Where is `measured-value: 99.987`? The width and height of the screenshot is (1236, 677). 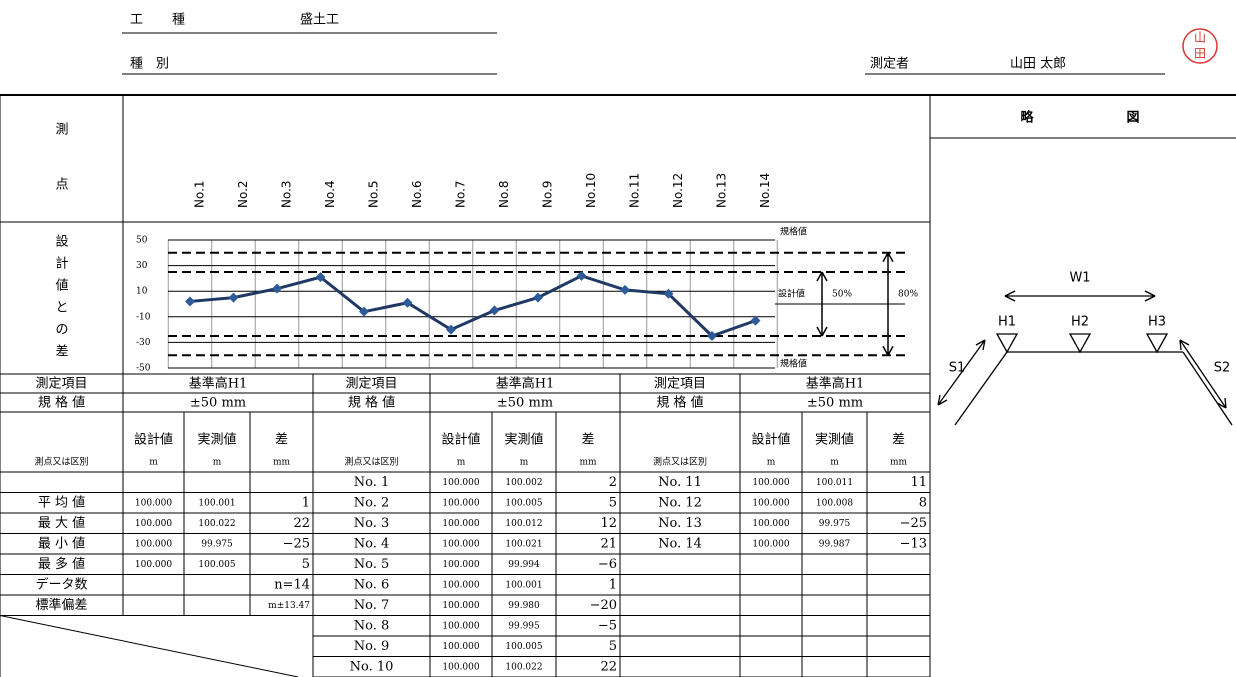
measured-value: 99.987 is located at coordinates (835, 544).